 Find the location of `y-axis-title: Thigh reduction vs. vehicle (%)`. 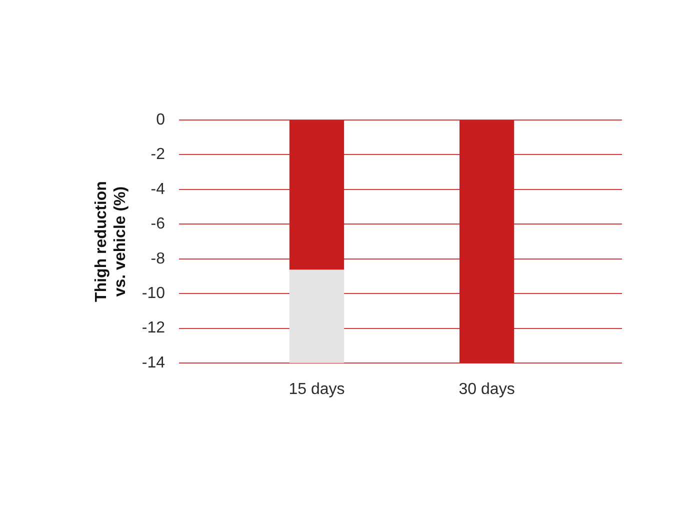

y-axis-title: Thigh reduction vs. vehicle (%) is located at coordinates (111, 241).